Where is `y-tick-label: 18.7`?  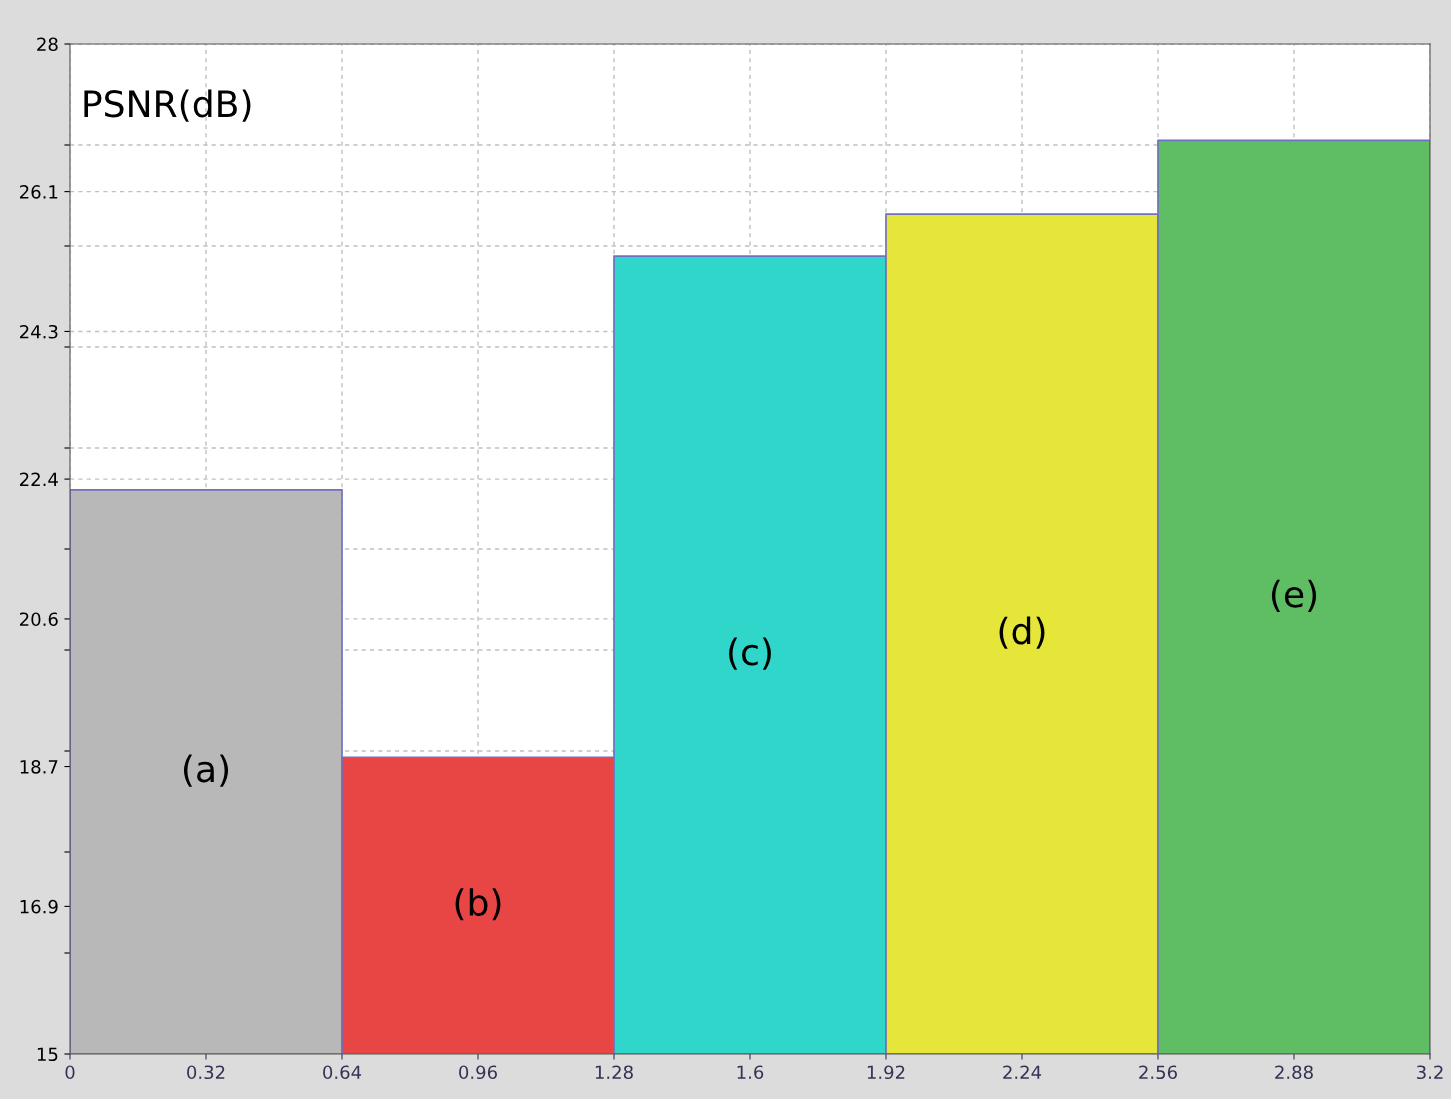
y-tick-label: 18.7 is located at coordinates (39, 767).